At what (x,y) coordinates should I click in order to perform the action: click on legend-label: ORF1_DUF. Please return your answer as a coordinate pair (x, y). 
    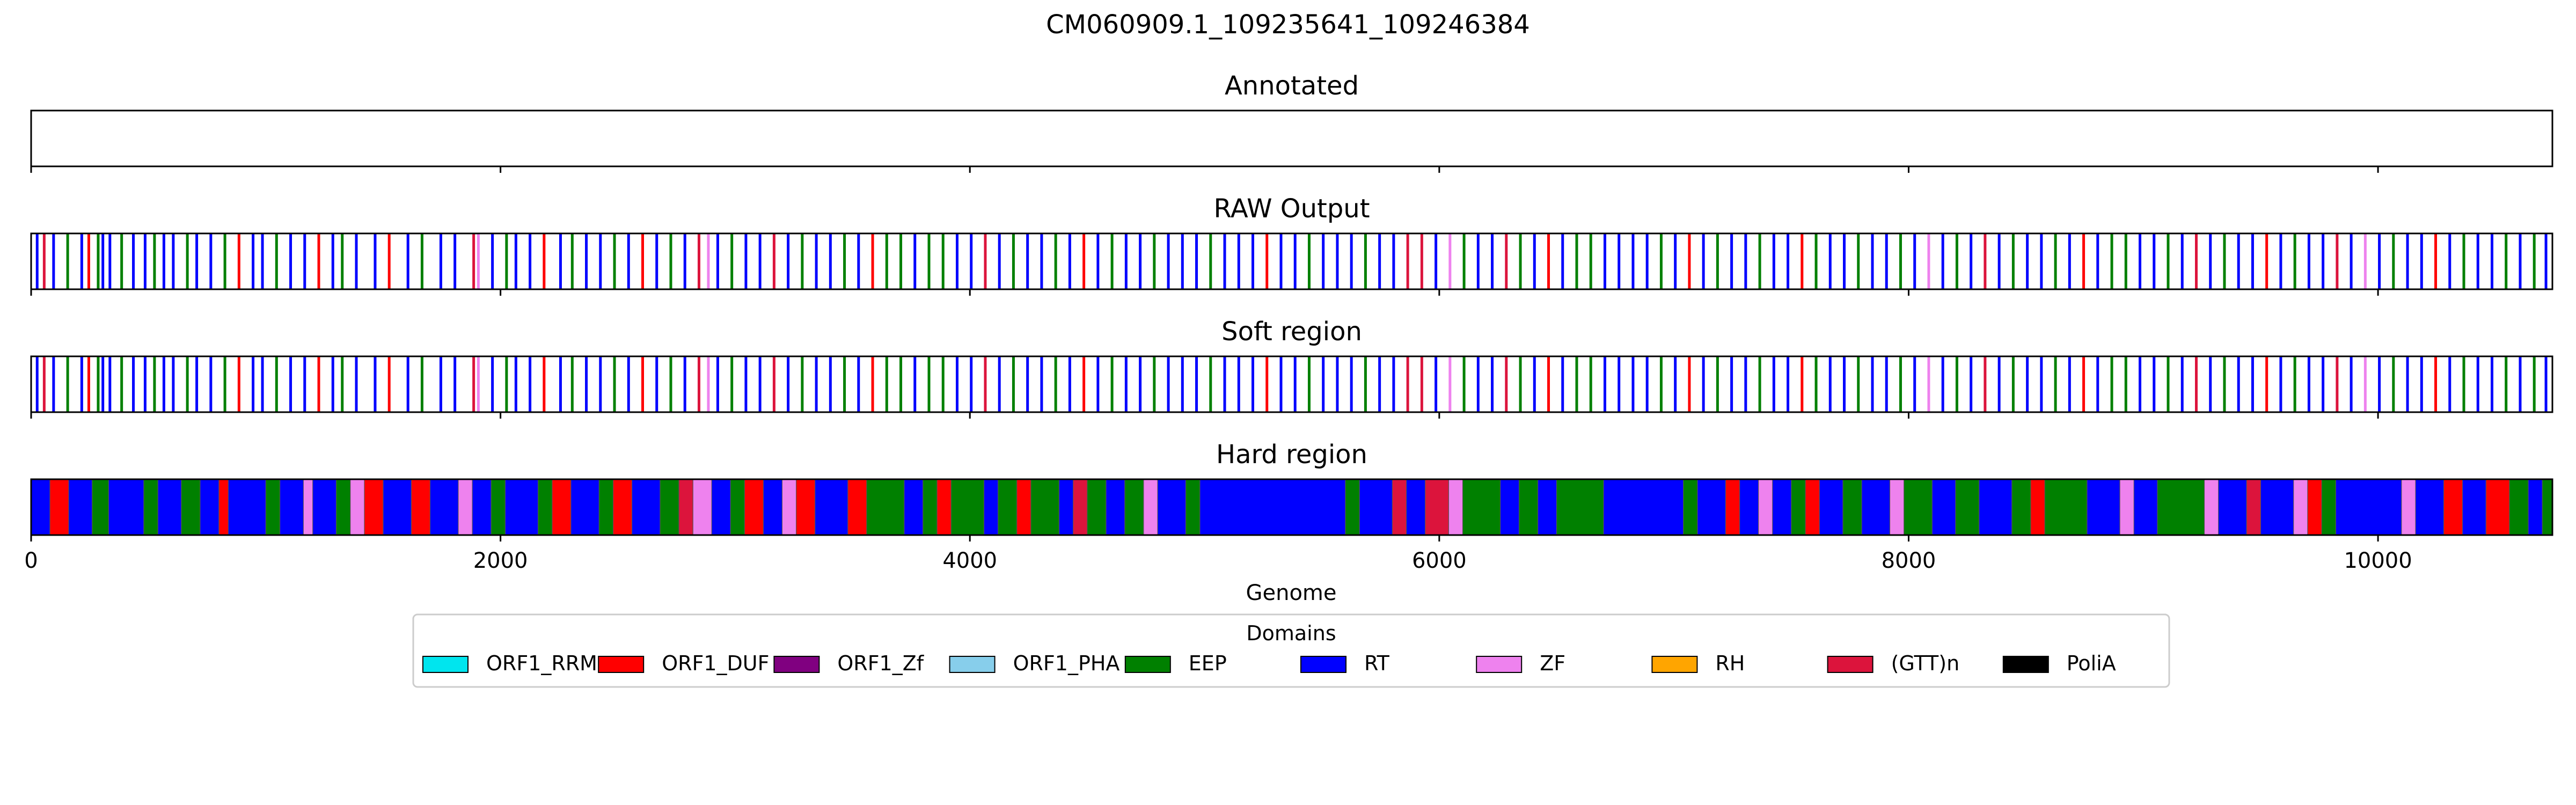
    Looking at the image, I should click on (715, 663).